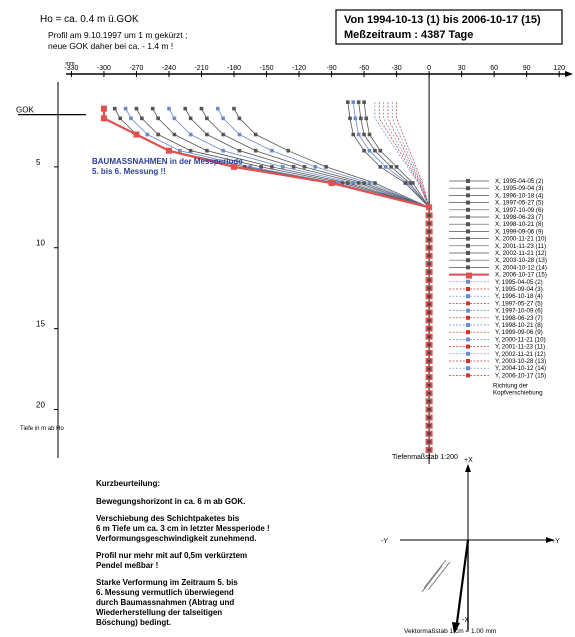 This screenshot has width=575, height=637. I want to click on y-tick-label: 15, so click(40, 324).